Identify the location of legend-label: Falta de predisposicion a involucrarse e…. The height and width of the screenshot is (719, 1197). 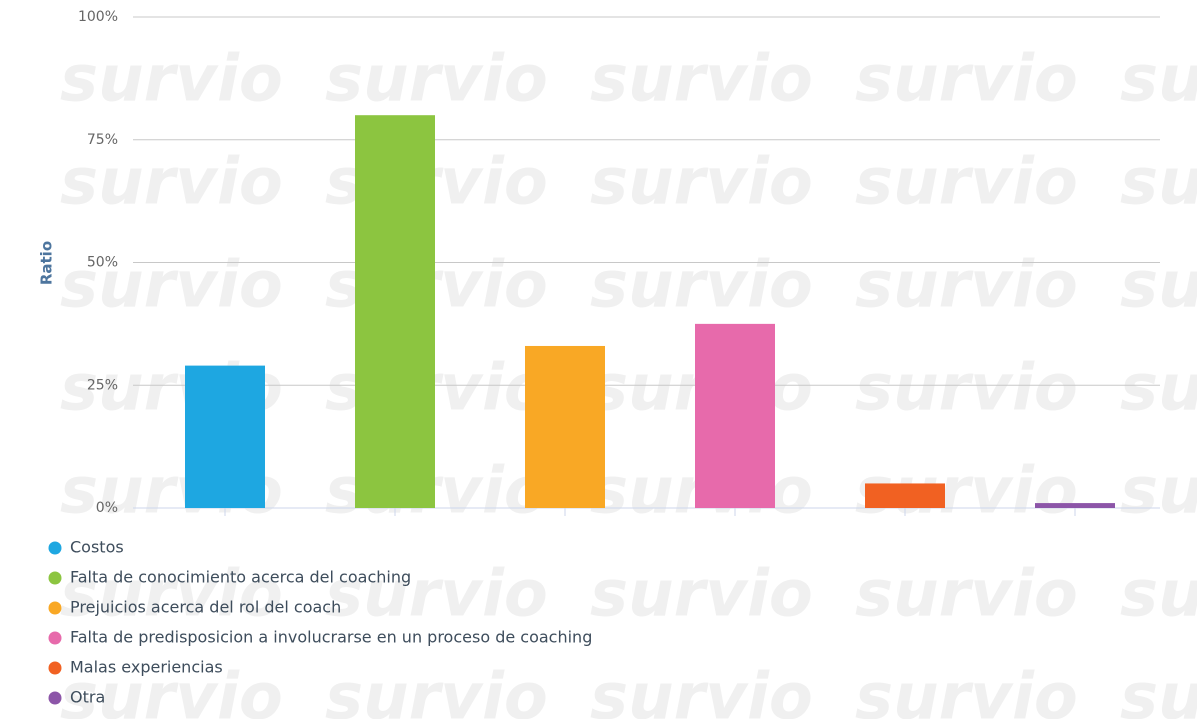
(331, 637).